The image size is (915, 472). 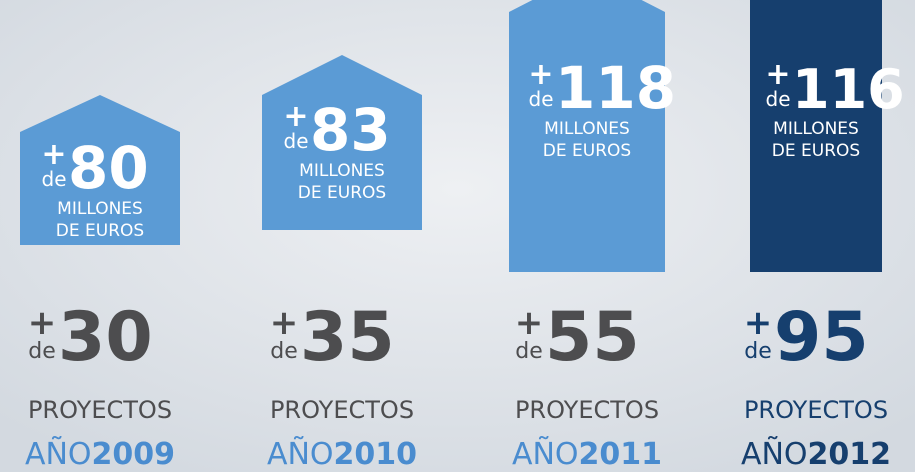 I want to click on year-label: AÑO2011, so click(x=587, y=454).